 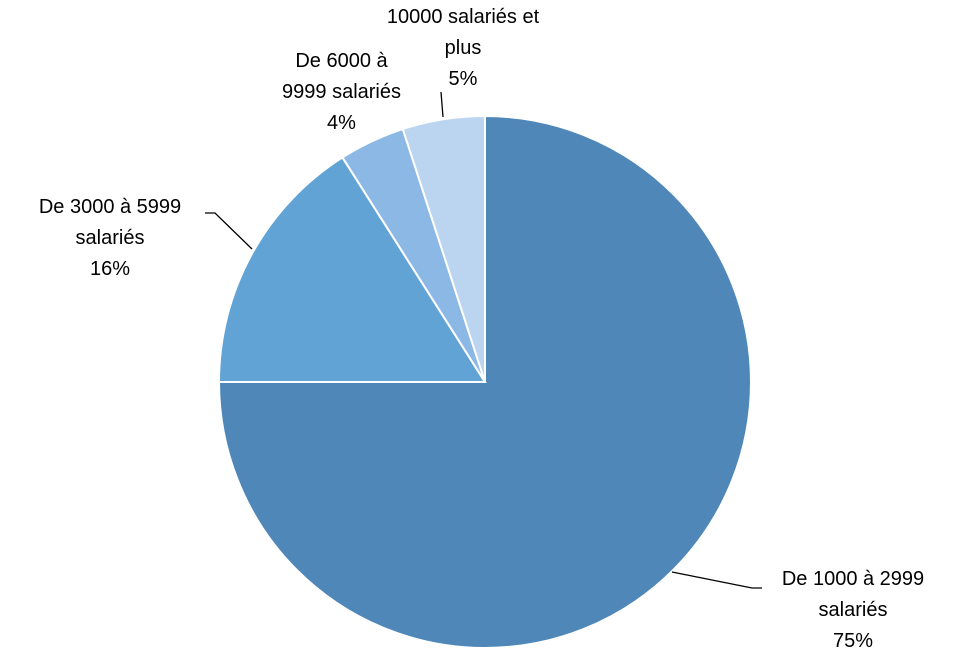 I want to click on slice-label: De 6000 à 9999 salariés 4%, so click(x=341, y=92).